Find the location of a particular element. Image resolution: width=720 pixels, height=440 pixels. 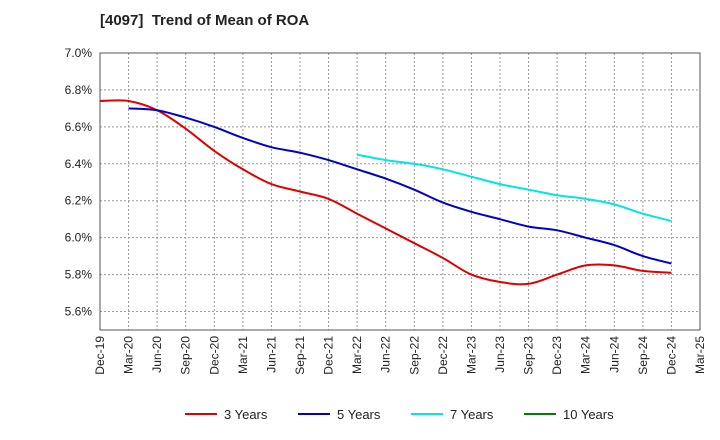

x-tick-label: Jun-21 is located at coordinates (271, 354).